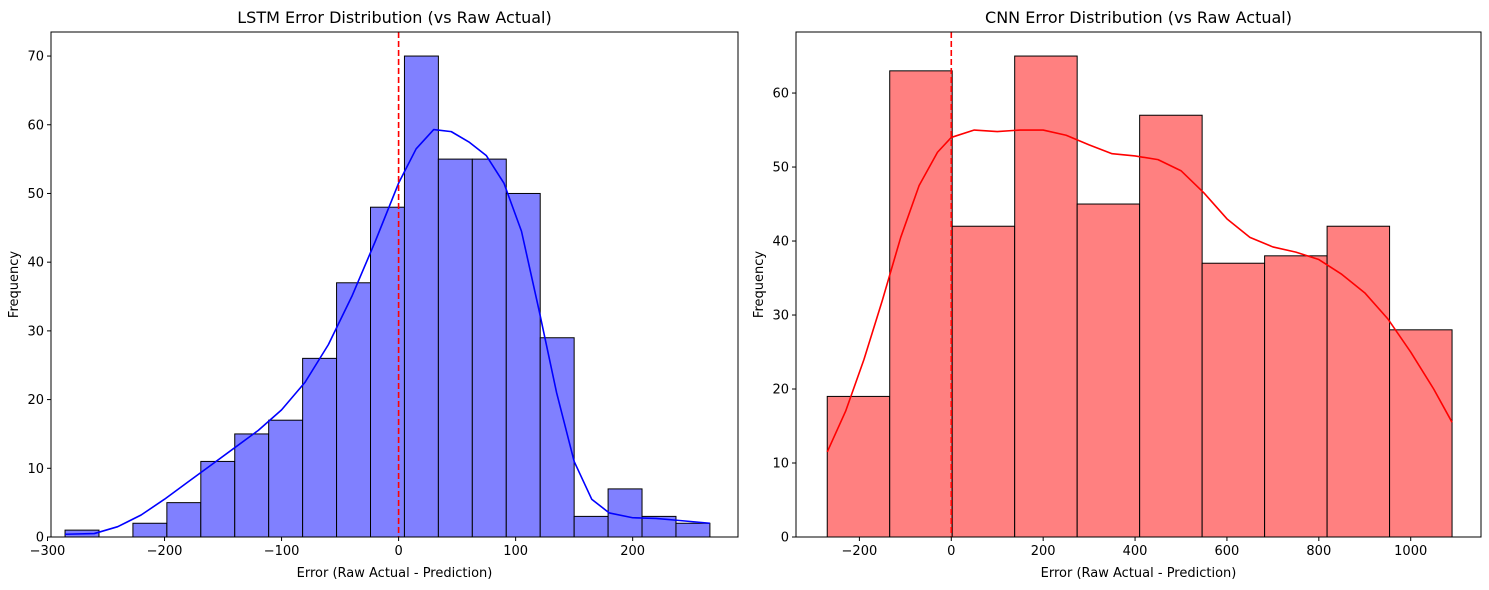  What do you see at coordinates (1227, 551) in the screenshot?
I see `x-tick-label: 600` at bounding box center [1227, 551].